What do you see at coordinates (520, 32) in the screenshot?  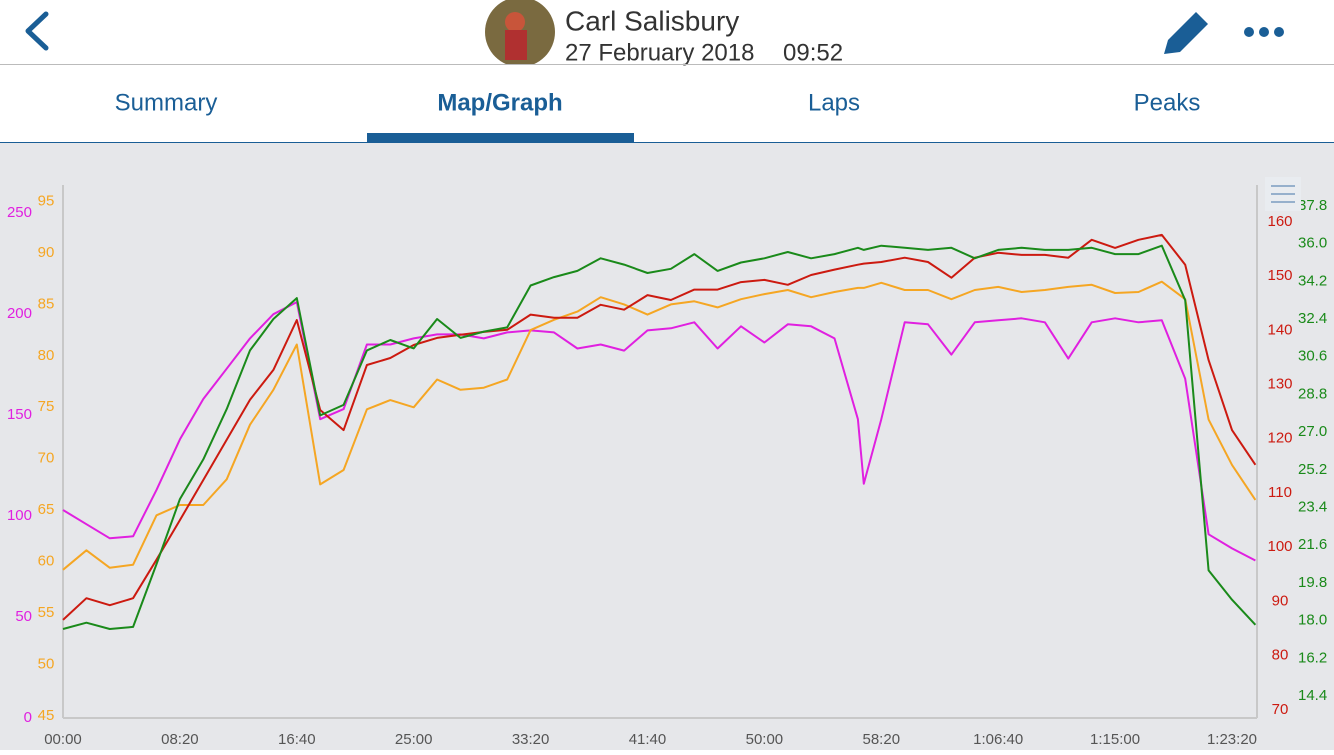 I see `avatar` at bounding box center [520, 32].